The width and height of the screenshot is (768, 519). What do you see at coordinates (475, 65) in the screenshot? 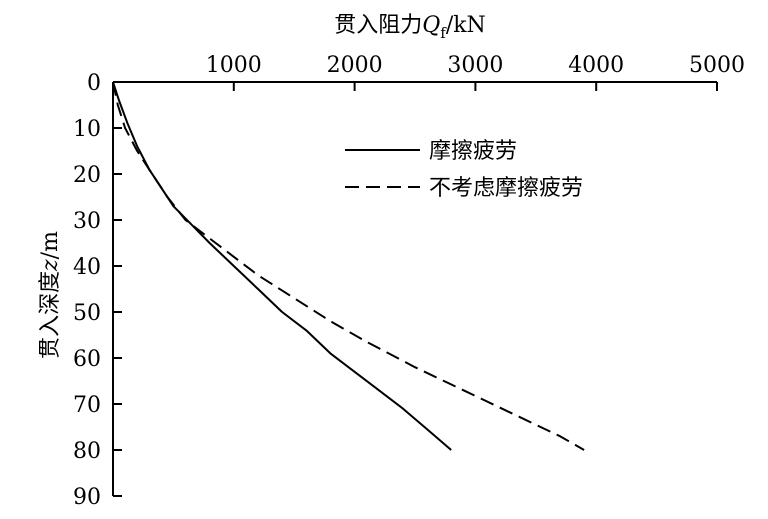
I see `x-tick-label: 3000` at bounding box center [475, 65].